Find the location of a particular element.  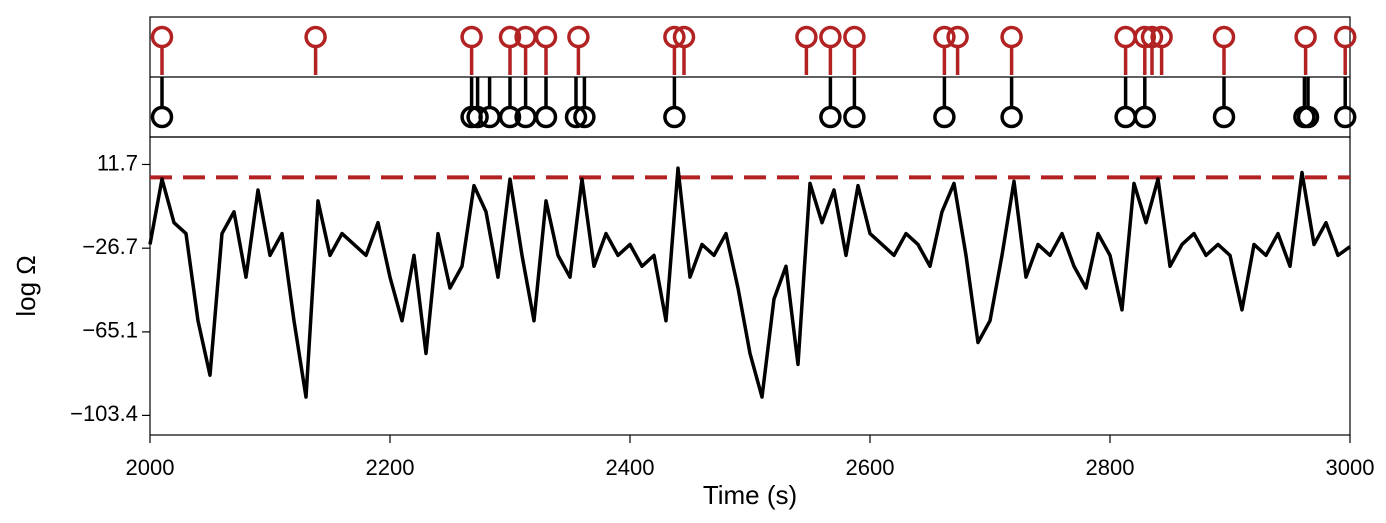

x-tick-label: 2200 is located at coordinates (390, 467).